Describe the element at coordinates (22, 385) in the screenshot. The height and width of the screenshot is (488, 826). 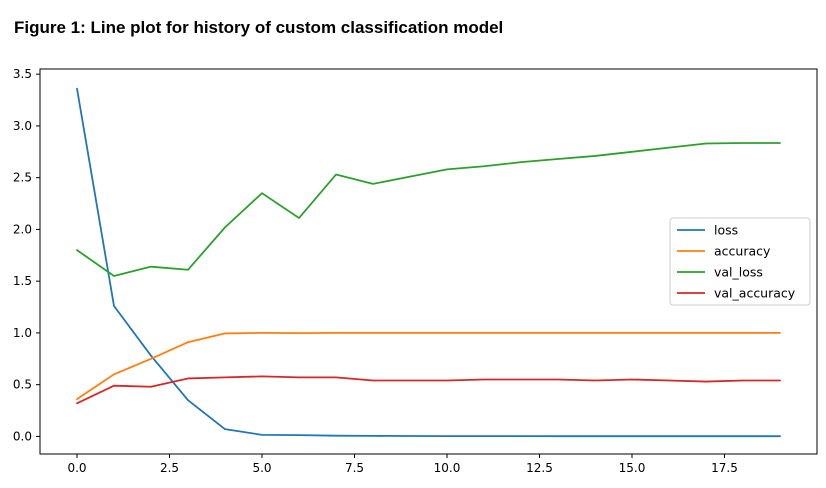
I see `y-tick-label: 0.5` at that location.